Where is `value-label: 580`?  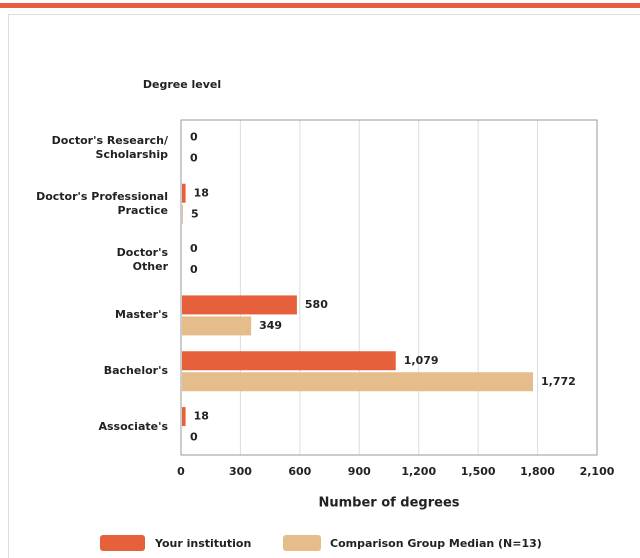
value-label: 580 is located at coordinates (316, 304).